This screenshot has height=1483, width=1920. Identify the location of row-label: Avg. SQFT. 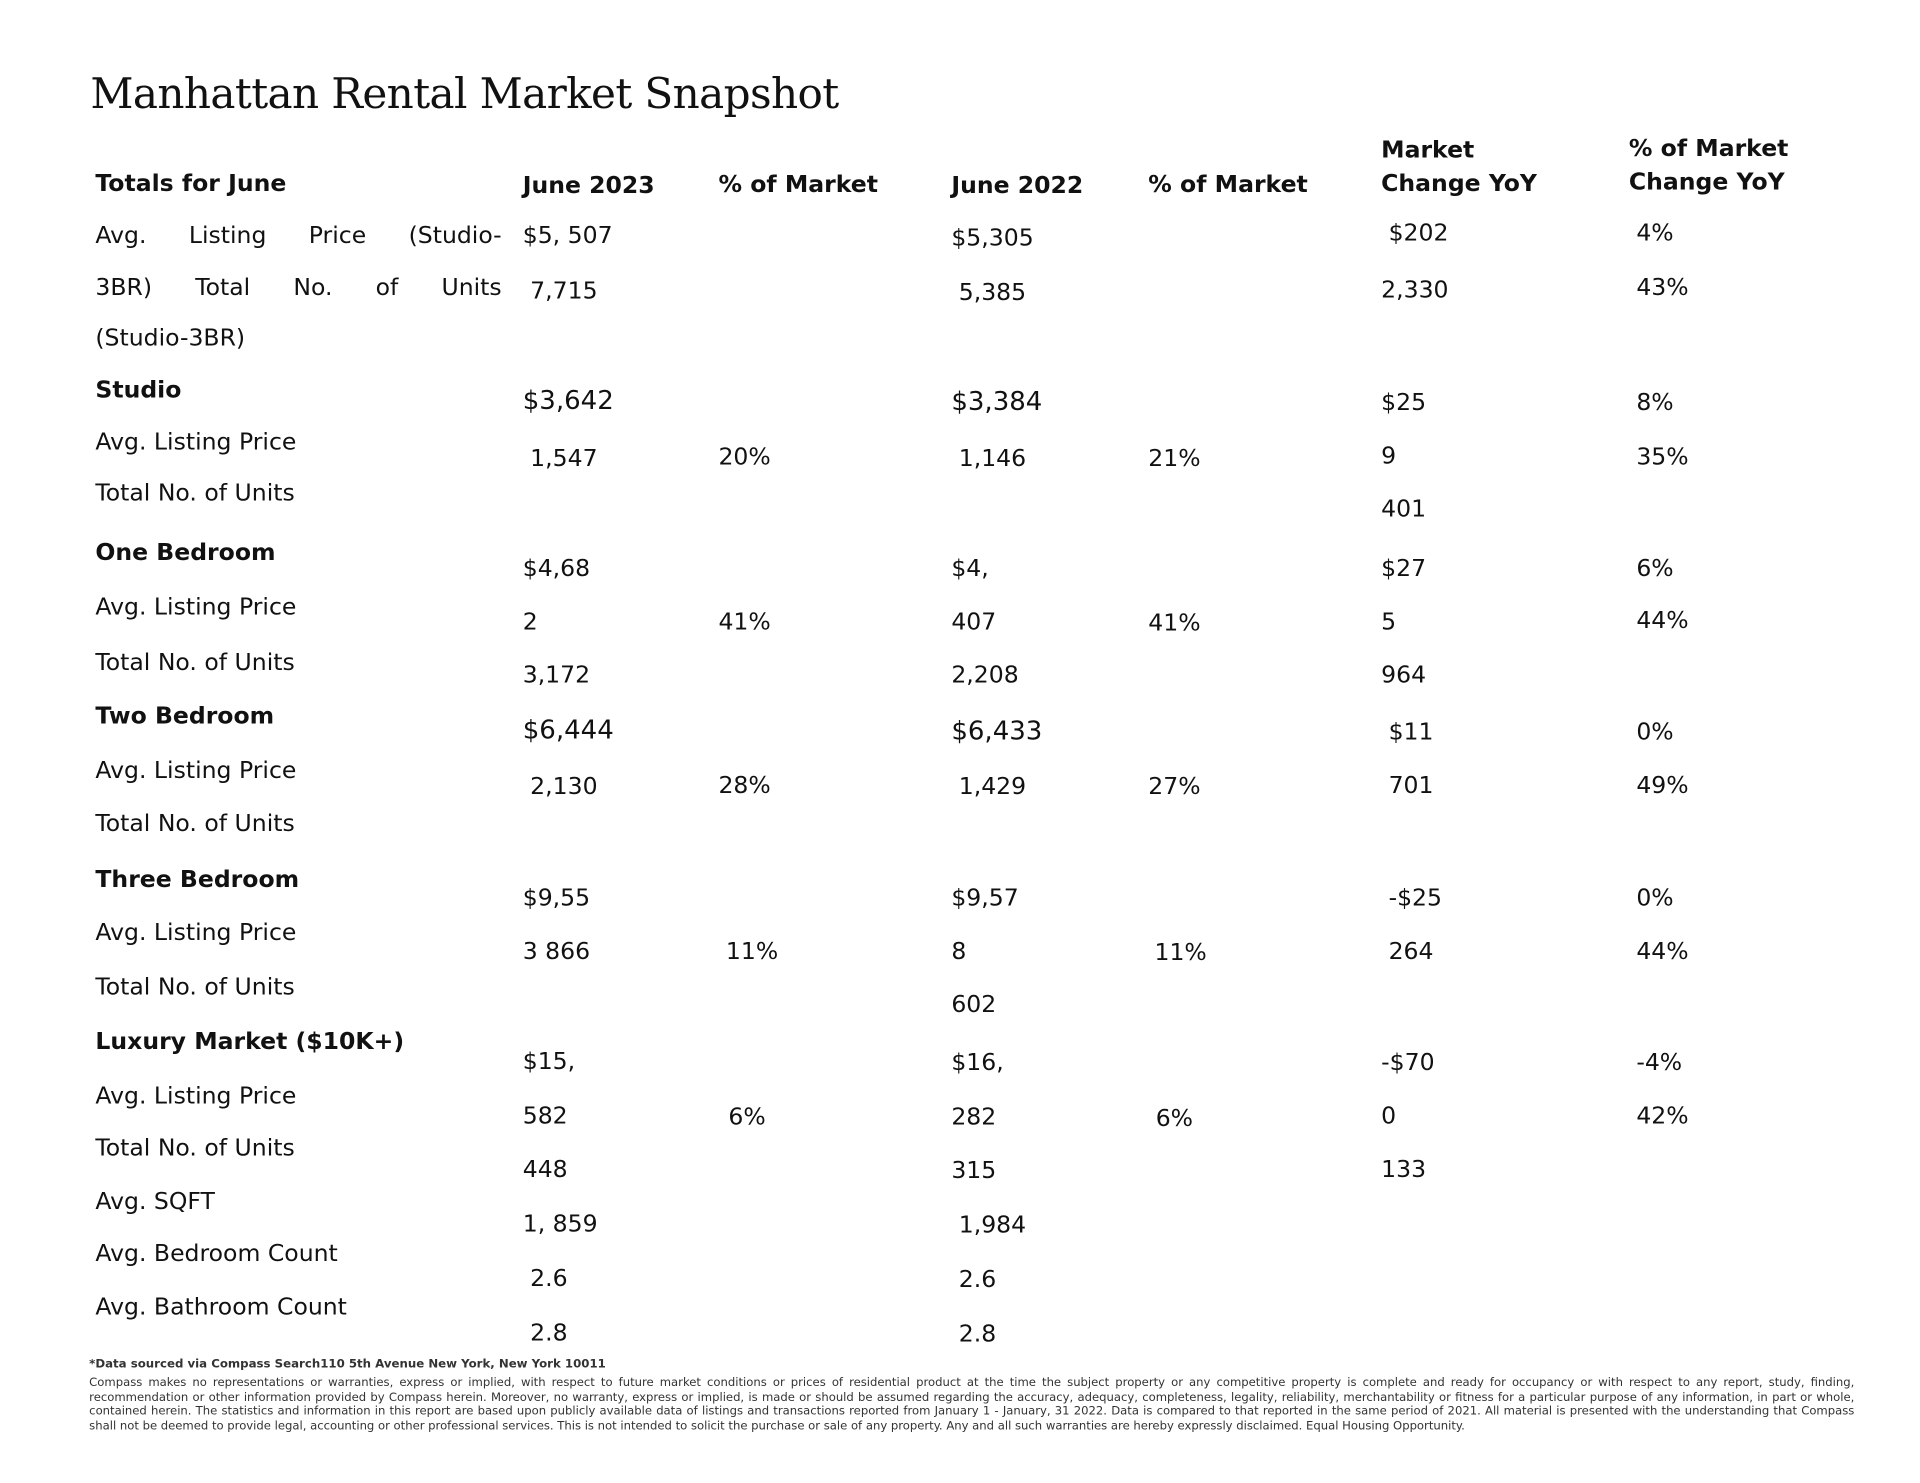
(155, 1201).